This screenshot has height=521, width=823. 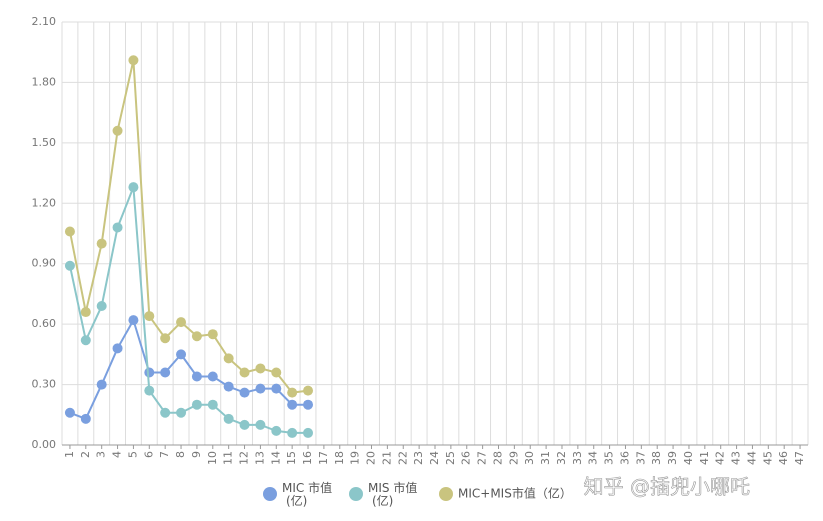 What do you see at coordinates (275, 458) in the screenshot?
I see `x-tick-label: 14` at bounding box center [275, 458].